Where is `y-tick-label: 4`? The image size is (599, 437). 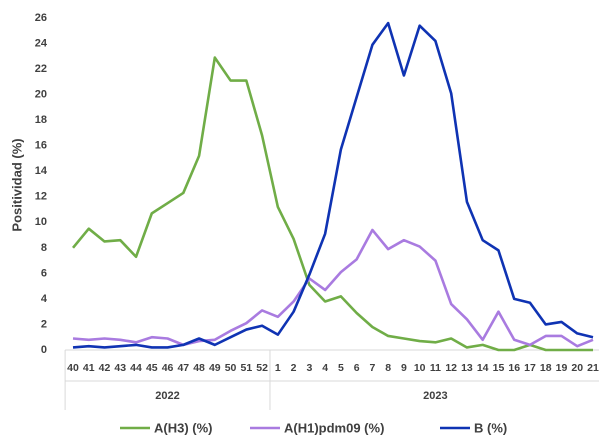 y-tick-label: 4 is located at coordinates (44, 299).